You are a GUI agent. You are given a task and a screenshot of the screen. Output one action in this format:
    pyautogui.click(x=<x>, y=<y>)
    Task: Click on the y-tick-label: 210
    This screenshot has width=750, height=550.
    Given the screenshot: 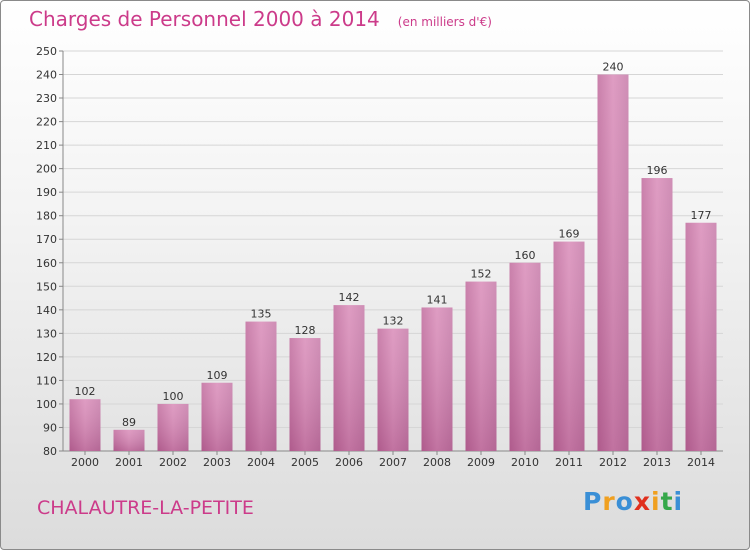 What is the action you would take?
    pyautogui.click(x=46, y=145)
    